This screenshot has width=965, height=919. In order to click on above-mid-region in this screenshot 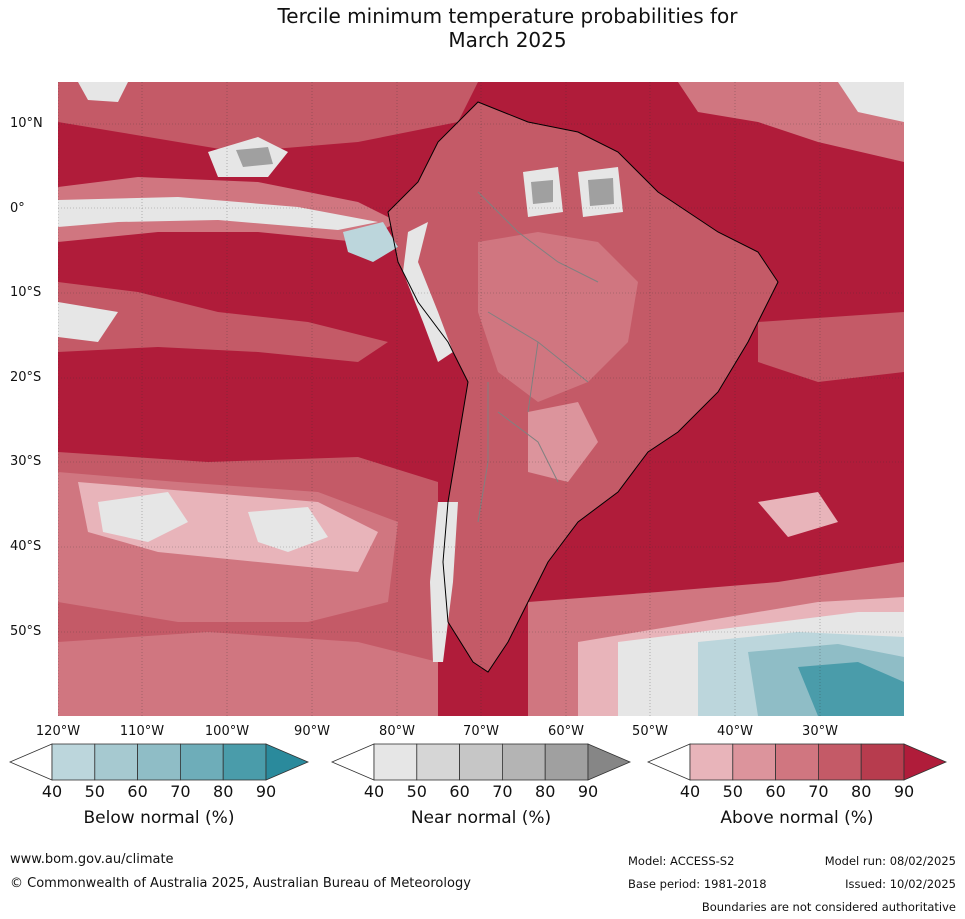, I will do `click(268, 117)`.